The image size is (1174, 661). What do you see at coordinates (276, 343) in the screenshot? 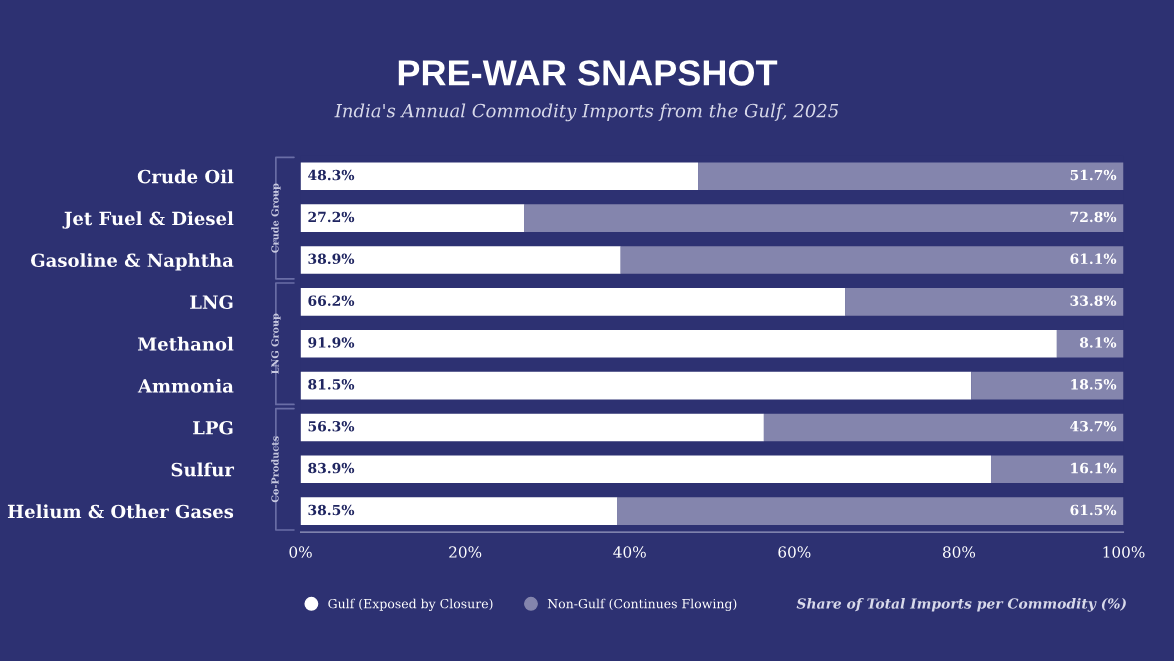
I see `text: LNG Group` at bounding box center [276, 343].